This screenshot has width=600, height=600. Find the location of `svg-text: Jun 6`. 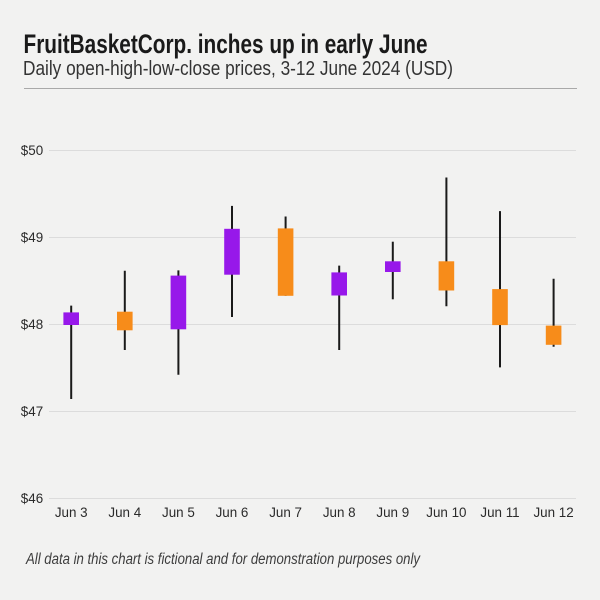

svg-text: Jun 6 is located at coordinates (232, 512).